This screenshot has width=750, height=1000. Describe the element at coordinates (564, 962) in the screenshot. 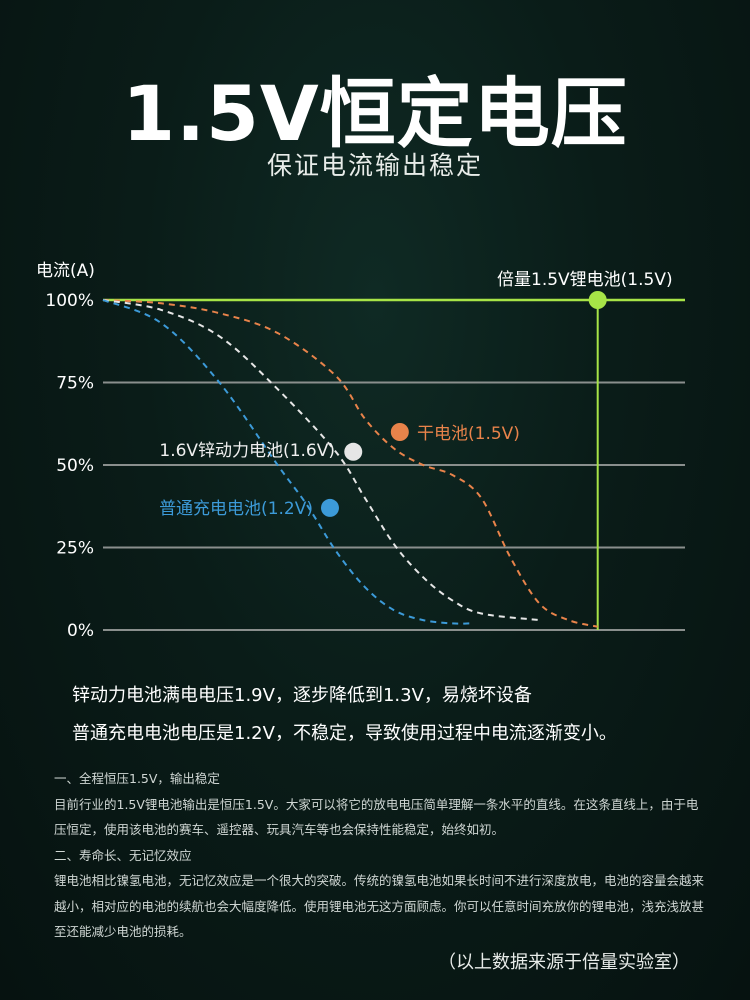

I see `data-source-note: （以上数据来源于倍量实验室）` at that location.